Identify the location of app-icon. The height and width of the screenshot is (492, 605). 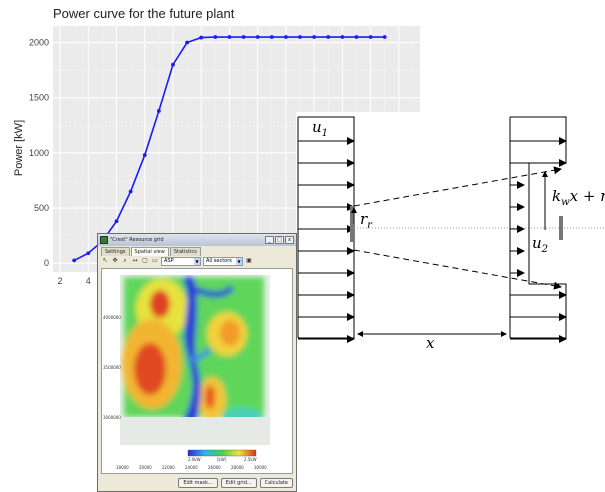
(104, 240).